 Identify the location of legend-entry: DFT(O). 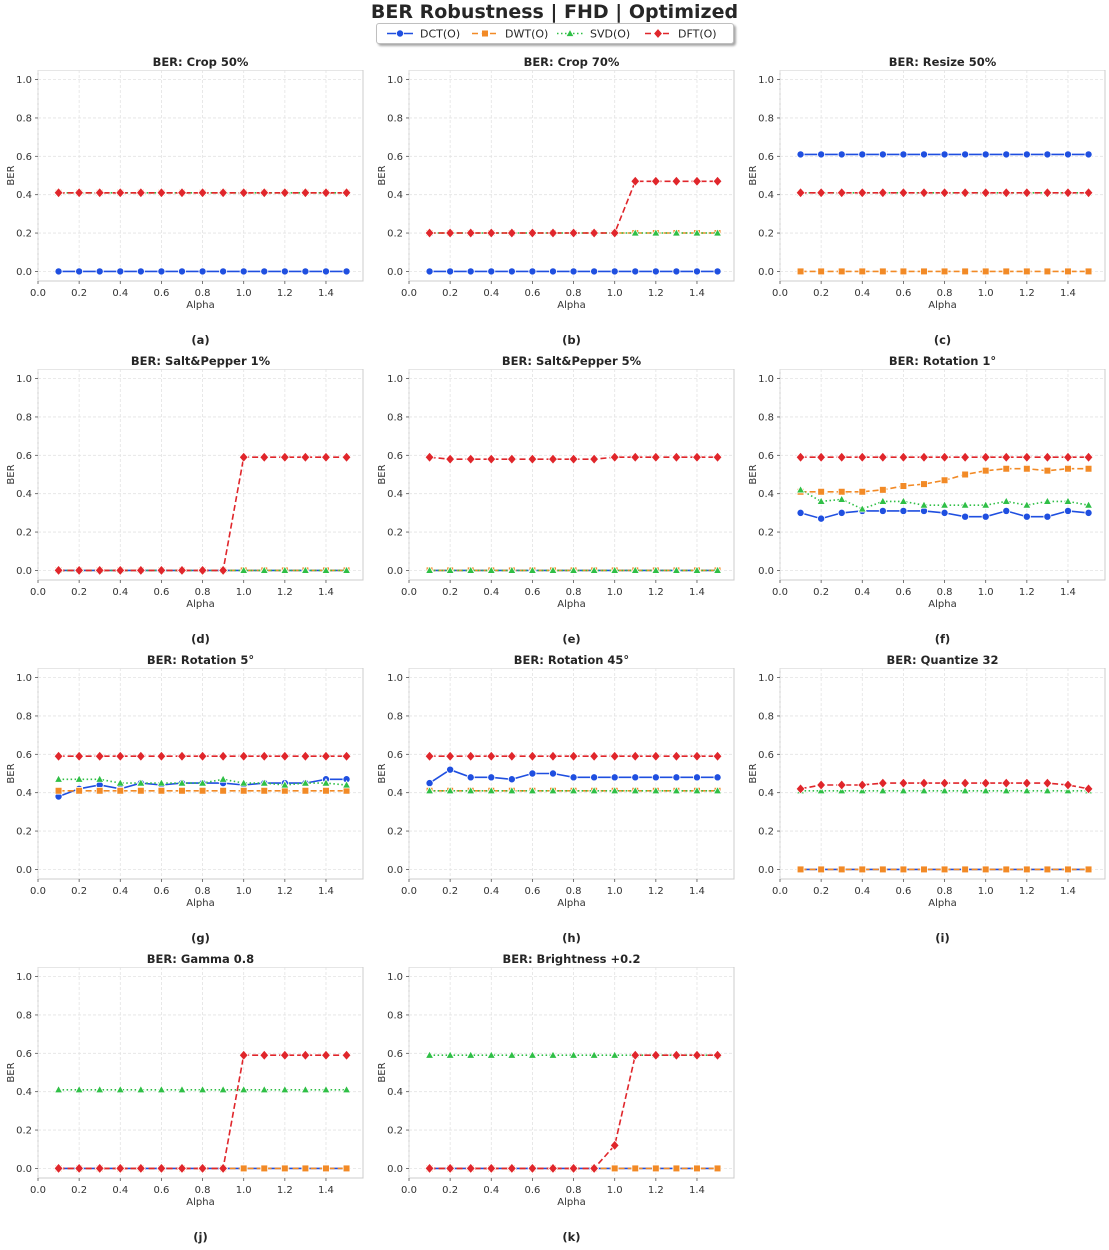
(681, 34).